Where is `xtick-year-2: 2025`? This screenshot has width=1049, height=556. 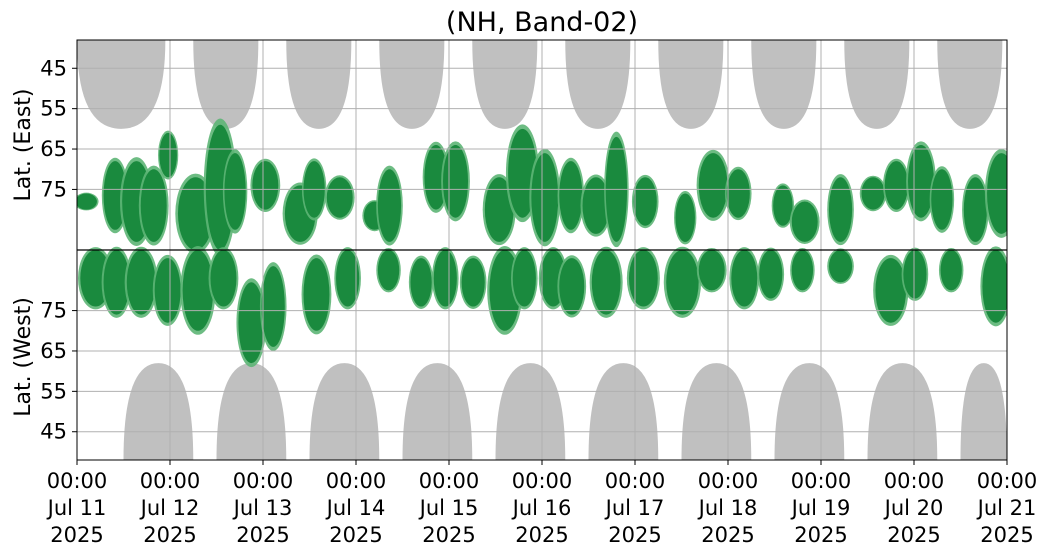
xtick-year-2: 2025 is located at coordinates (262, 535).